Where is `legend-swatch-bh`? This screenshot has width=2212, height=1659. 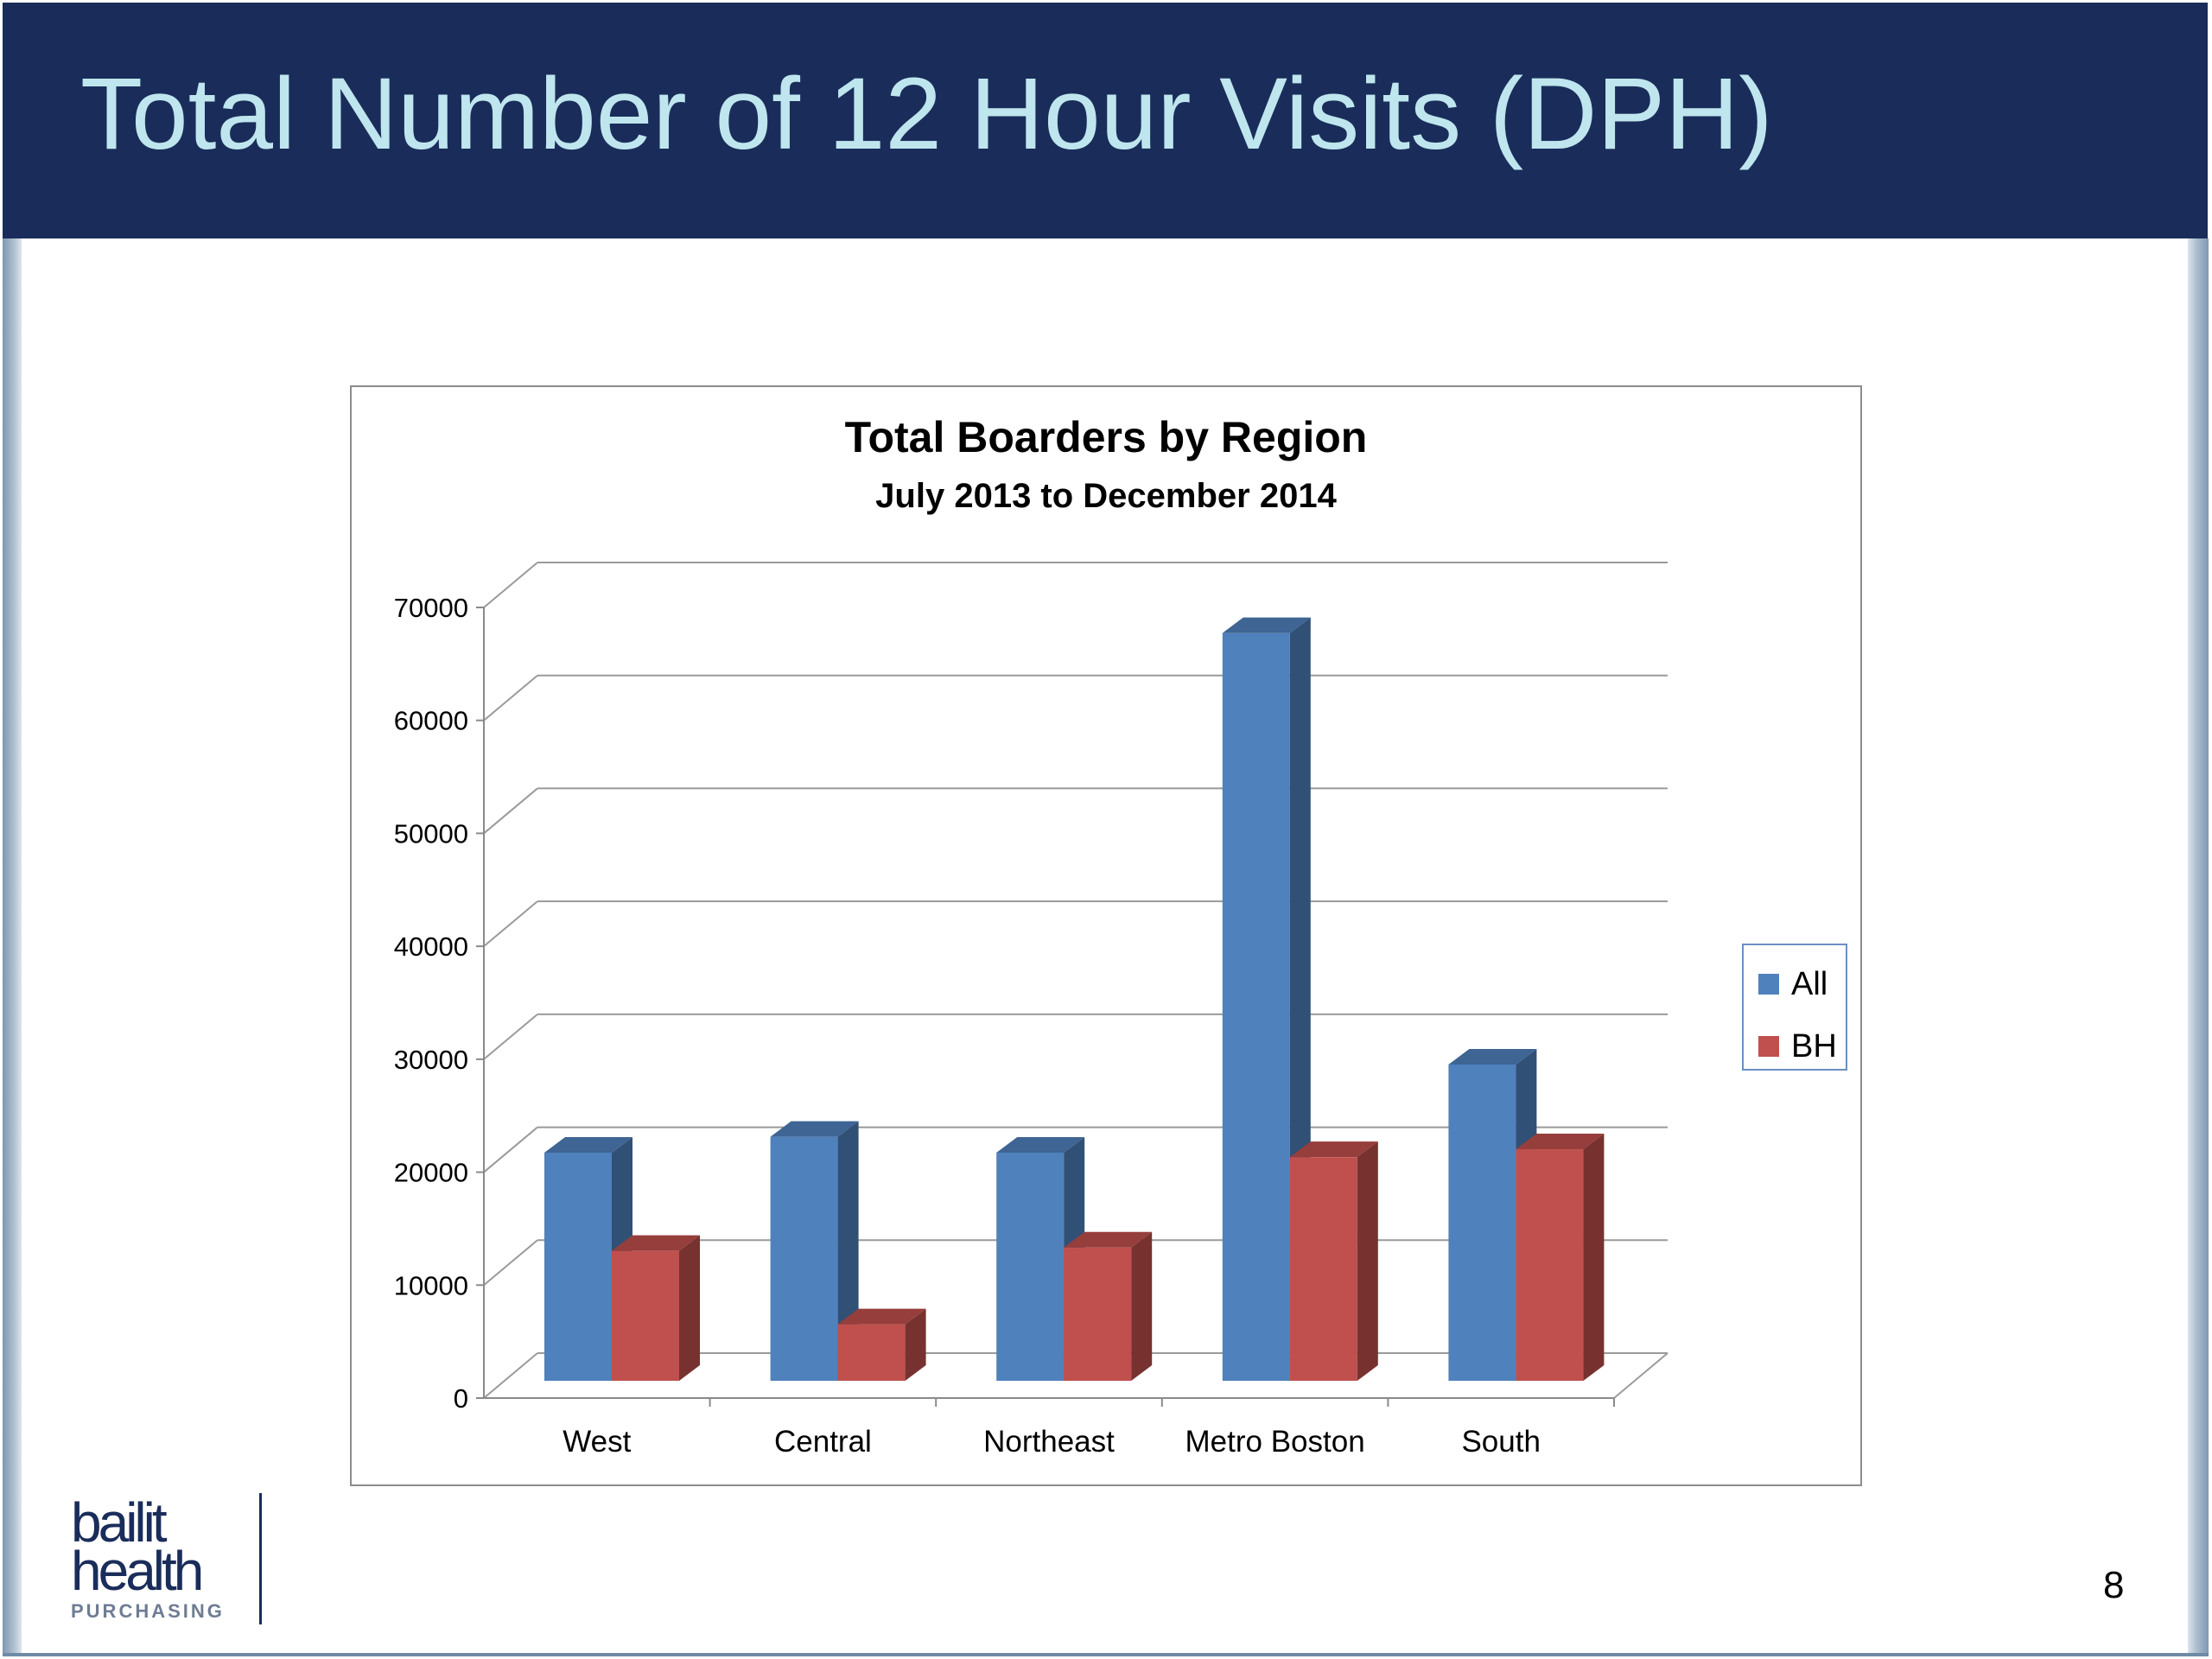
legend-swatch-bh is located at coordinates (1768, 1046).